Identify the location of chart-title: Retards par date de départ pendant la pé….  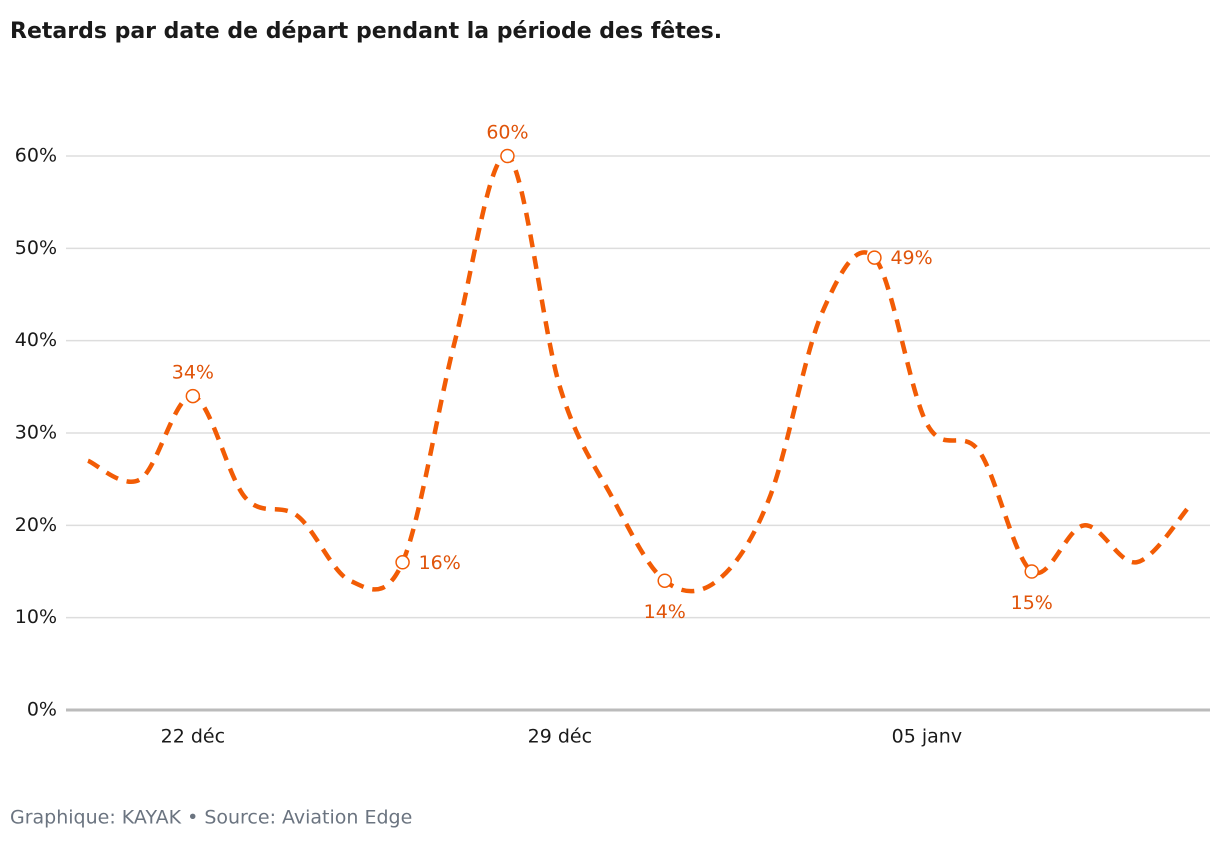
(366, 31).